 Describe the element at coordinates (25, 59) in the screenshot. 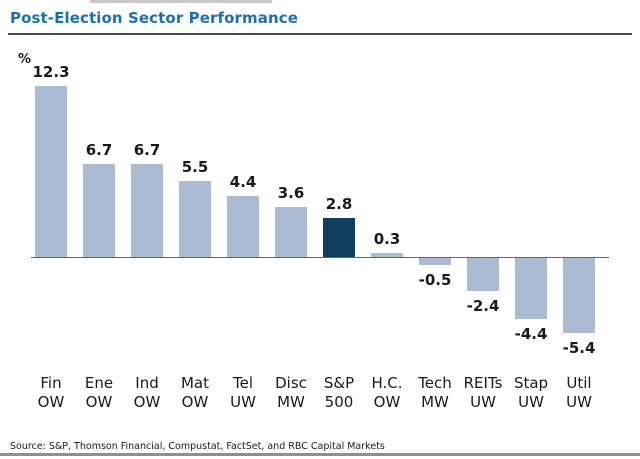

I see `y-axis-unit-label: %` at that location.